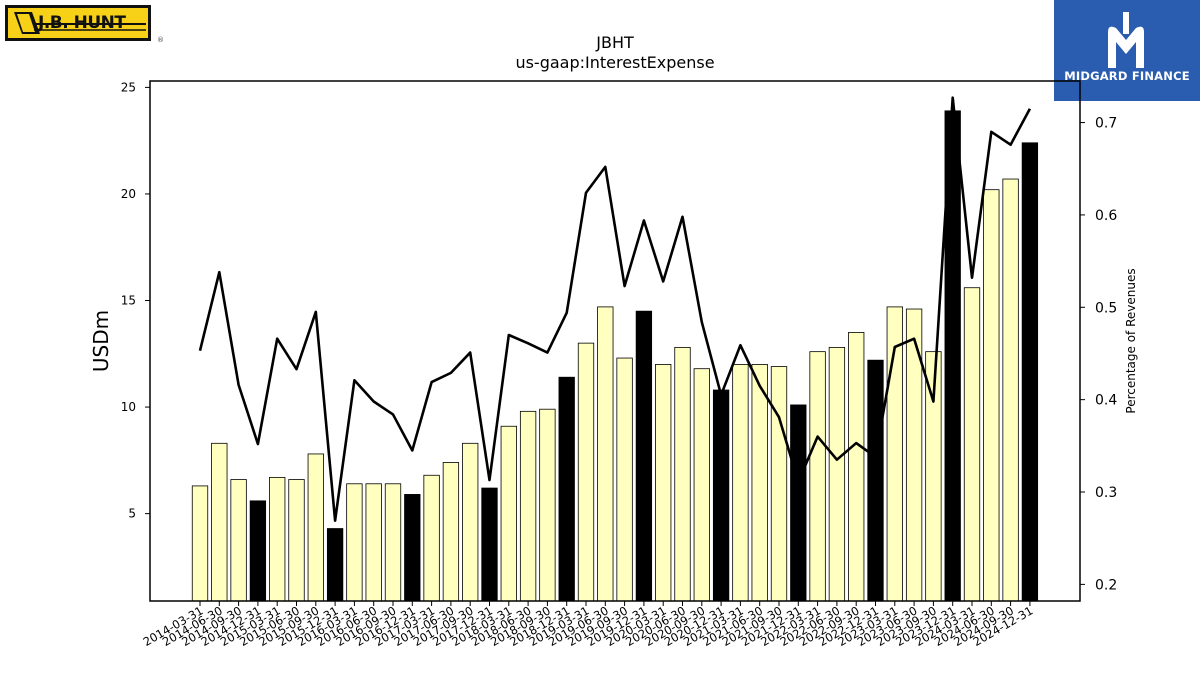 This screenshot has width=1200, height=675. Describe the element at coordinates (128, 301) in the screenshot. I see `left-y-tick-label: 15` at that location.